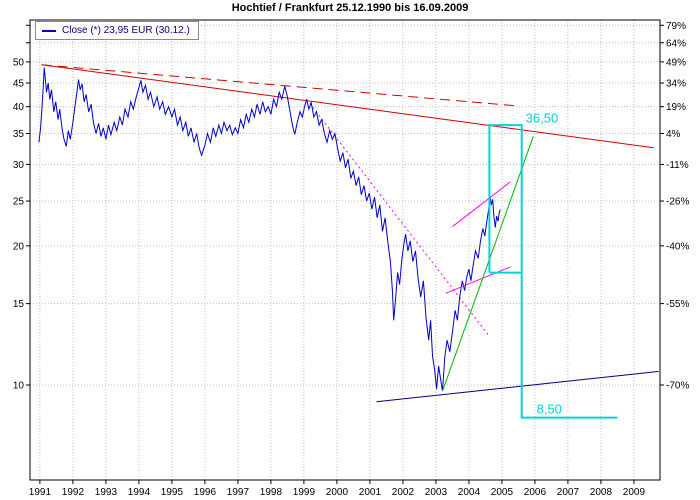 Image resolution: width=700 pixels, height=500 pixels. What do you see at coordinates (677, 246) in the screenshot?
I see `y-axis-label-right: -40%` at bounding box center [677, 246].